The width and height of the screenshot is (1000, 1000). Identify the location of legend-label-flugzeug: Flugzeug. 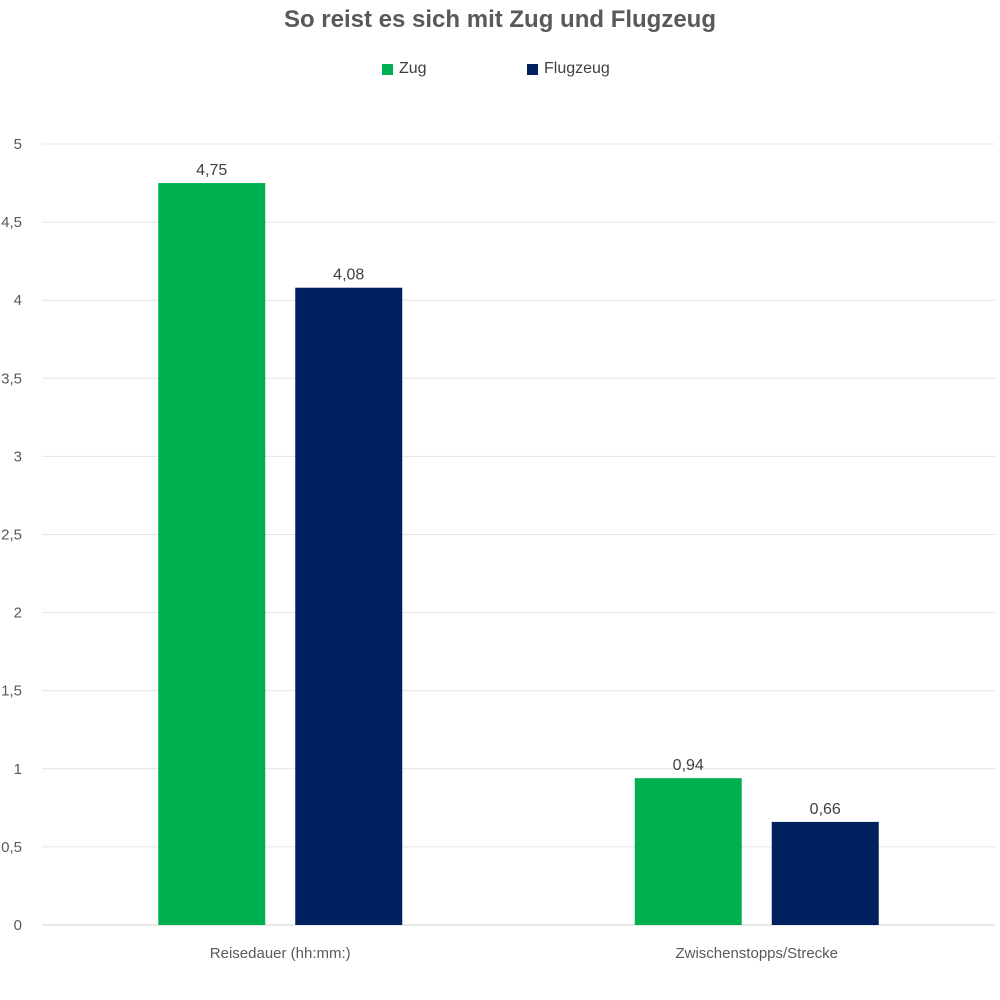
(577, 68).